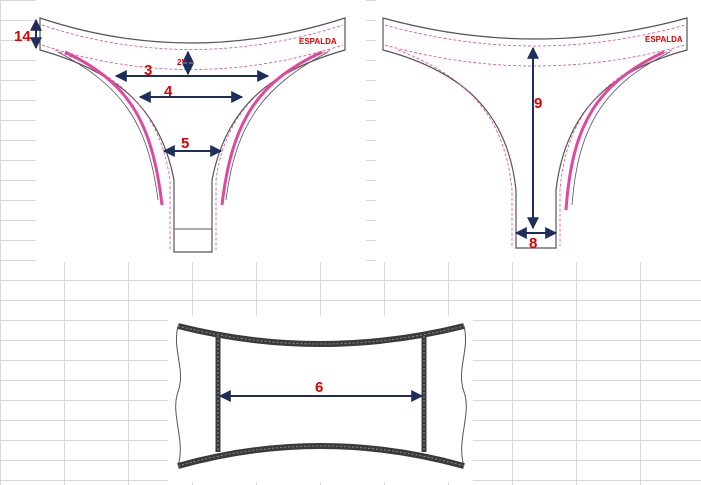  I want to click on label-width-upper: 3, so click(148, 70).